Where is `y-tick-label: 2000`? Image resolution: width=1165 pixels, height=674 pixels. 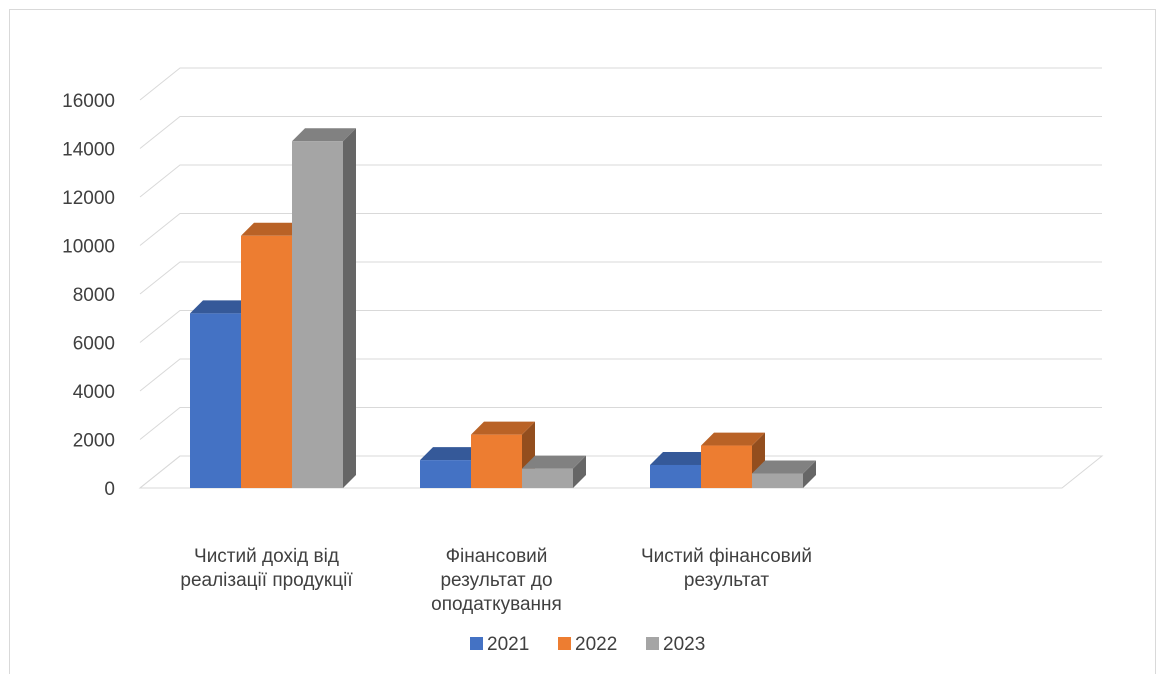
y-tick-label: 2000 is located at coordinates (94, 441).